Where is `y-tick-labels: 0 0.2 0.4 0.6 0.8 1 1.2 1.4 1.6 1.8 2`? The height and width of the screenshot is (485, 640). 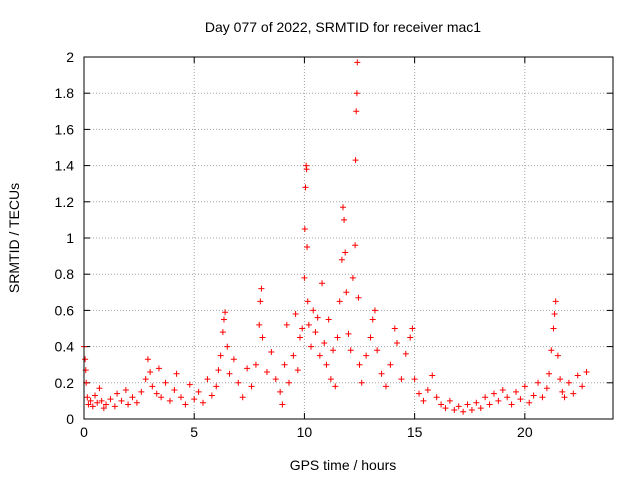
y-tick-labels: 0 0.2 0.4 0.6 0.8 1 1.2 1.4 1.6 1.8 2 is located at coordinates (65, 238).